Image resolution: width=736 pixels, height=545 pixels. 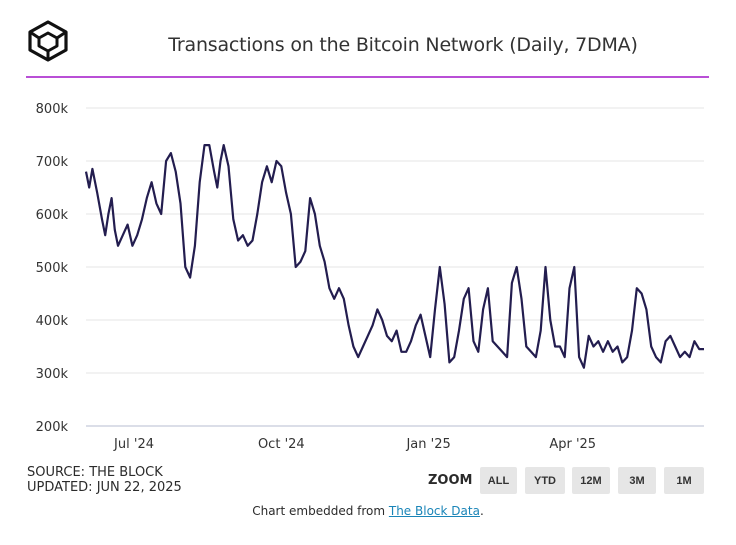 What do you see at coordinates (591, 480) in the screenshot?
I see `zoom-12m-button: 12M` at bounding box center [591, 480].